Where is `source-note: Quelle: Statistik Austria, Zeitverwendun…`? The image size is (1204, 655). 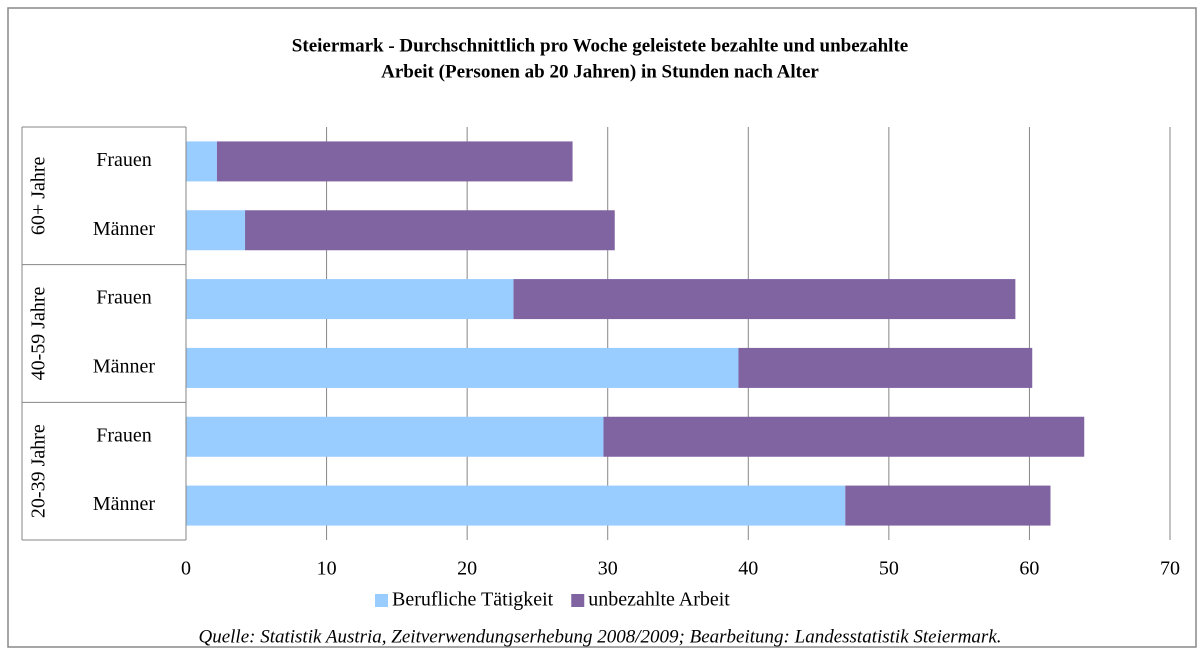 source-note: Quelle: Statistik Austria, Zeitverwendun… is located at coordinates (599, 636).